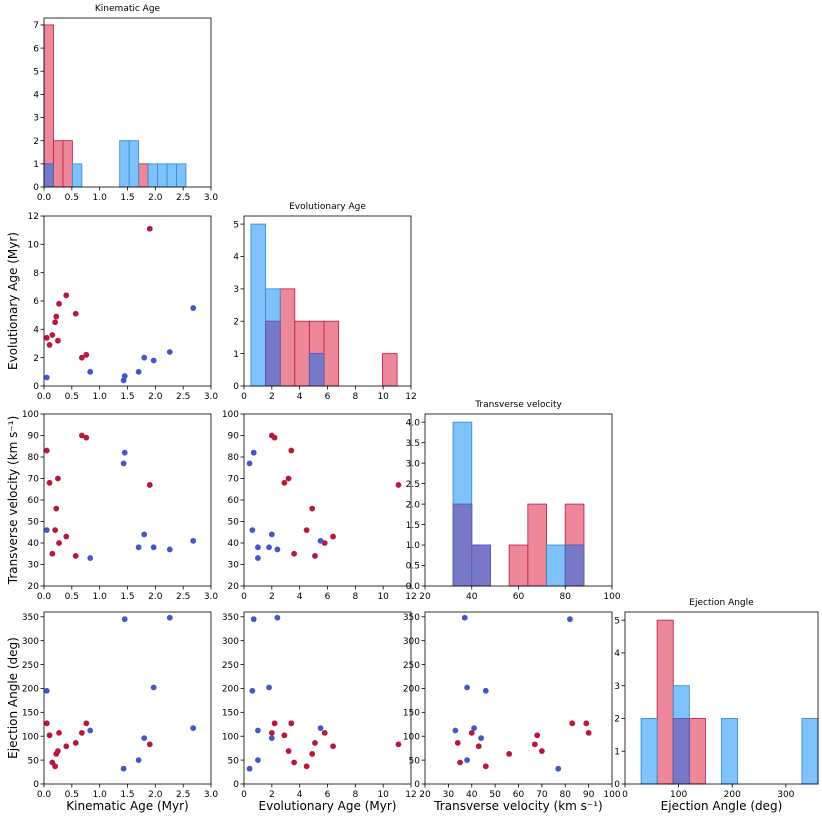 The height and width of the screenshot is (820, 822). I want to click on scatter-ang-vs-evo-xtick-label: 4, so click(300, 795).